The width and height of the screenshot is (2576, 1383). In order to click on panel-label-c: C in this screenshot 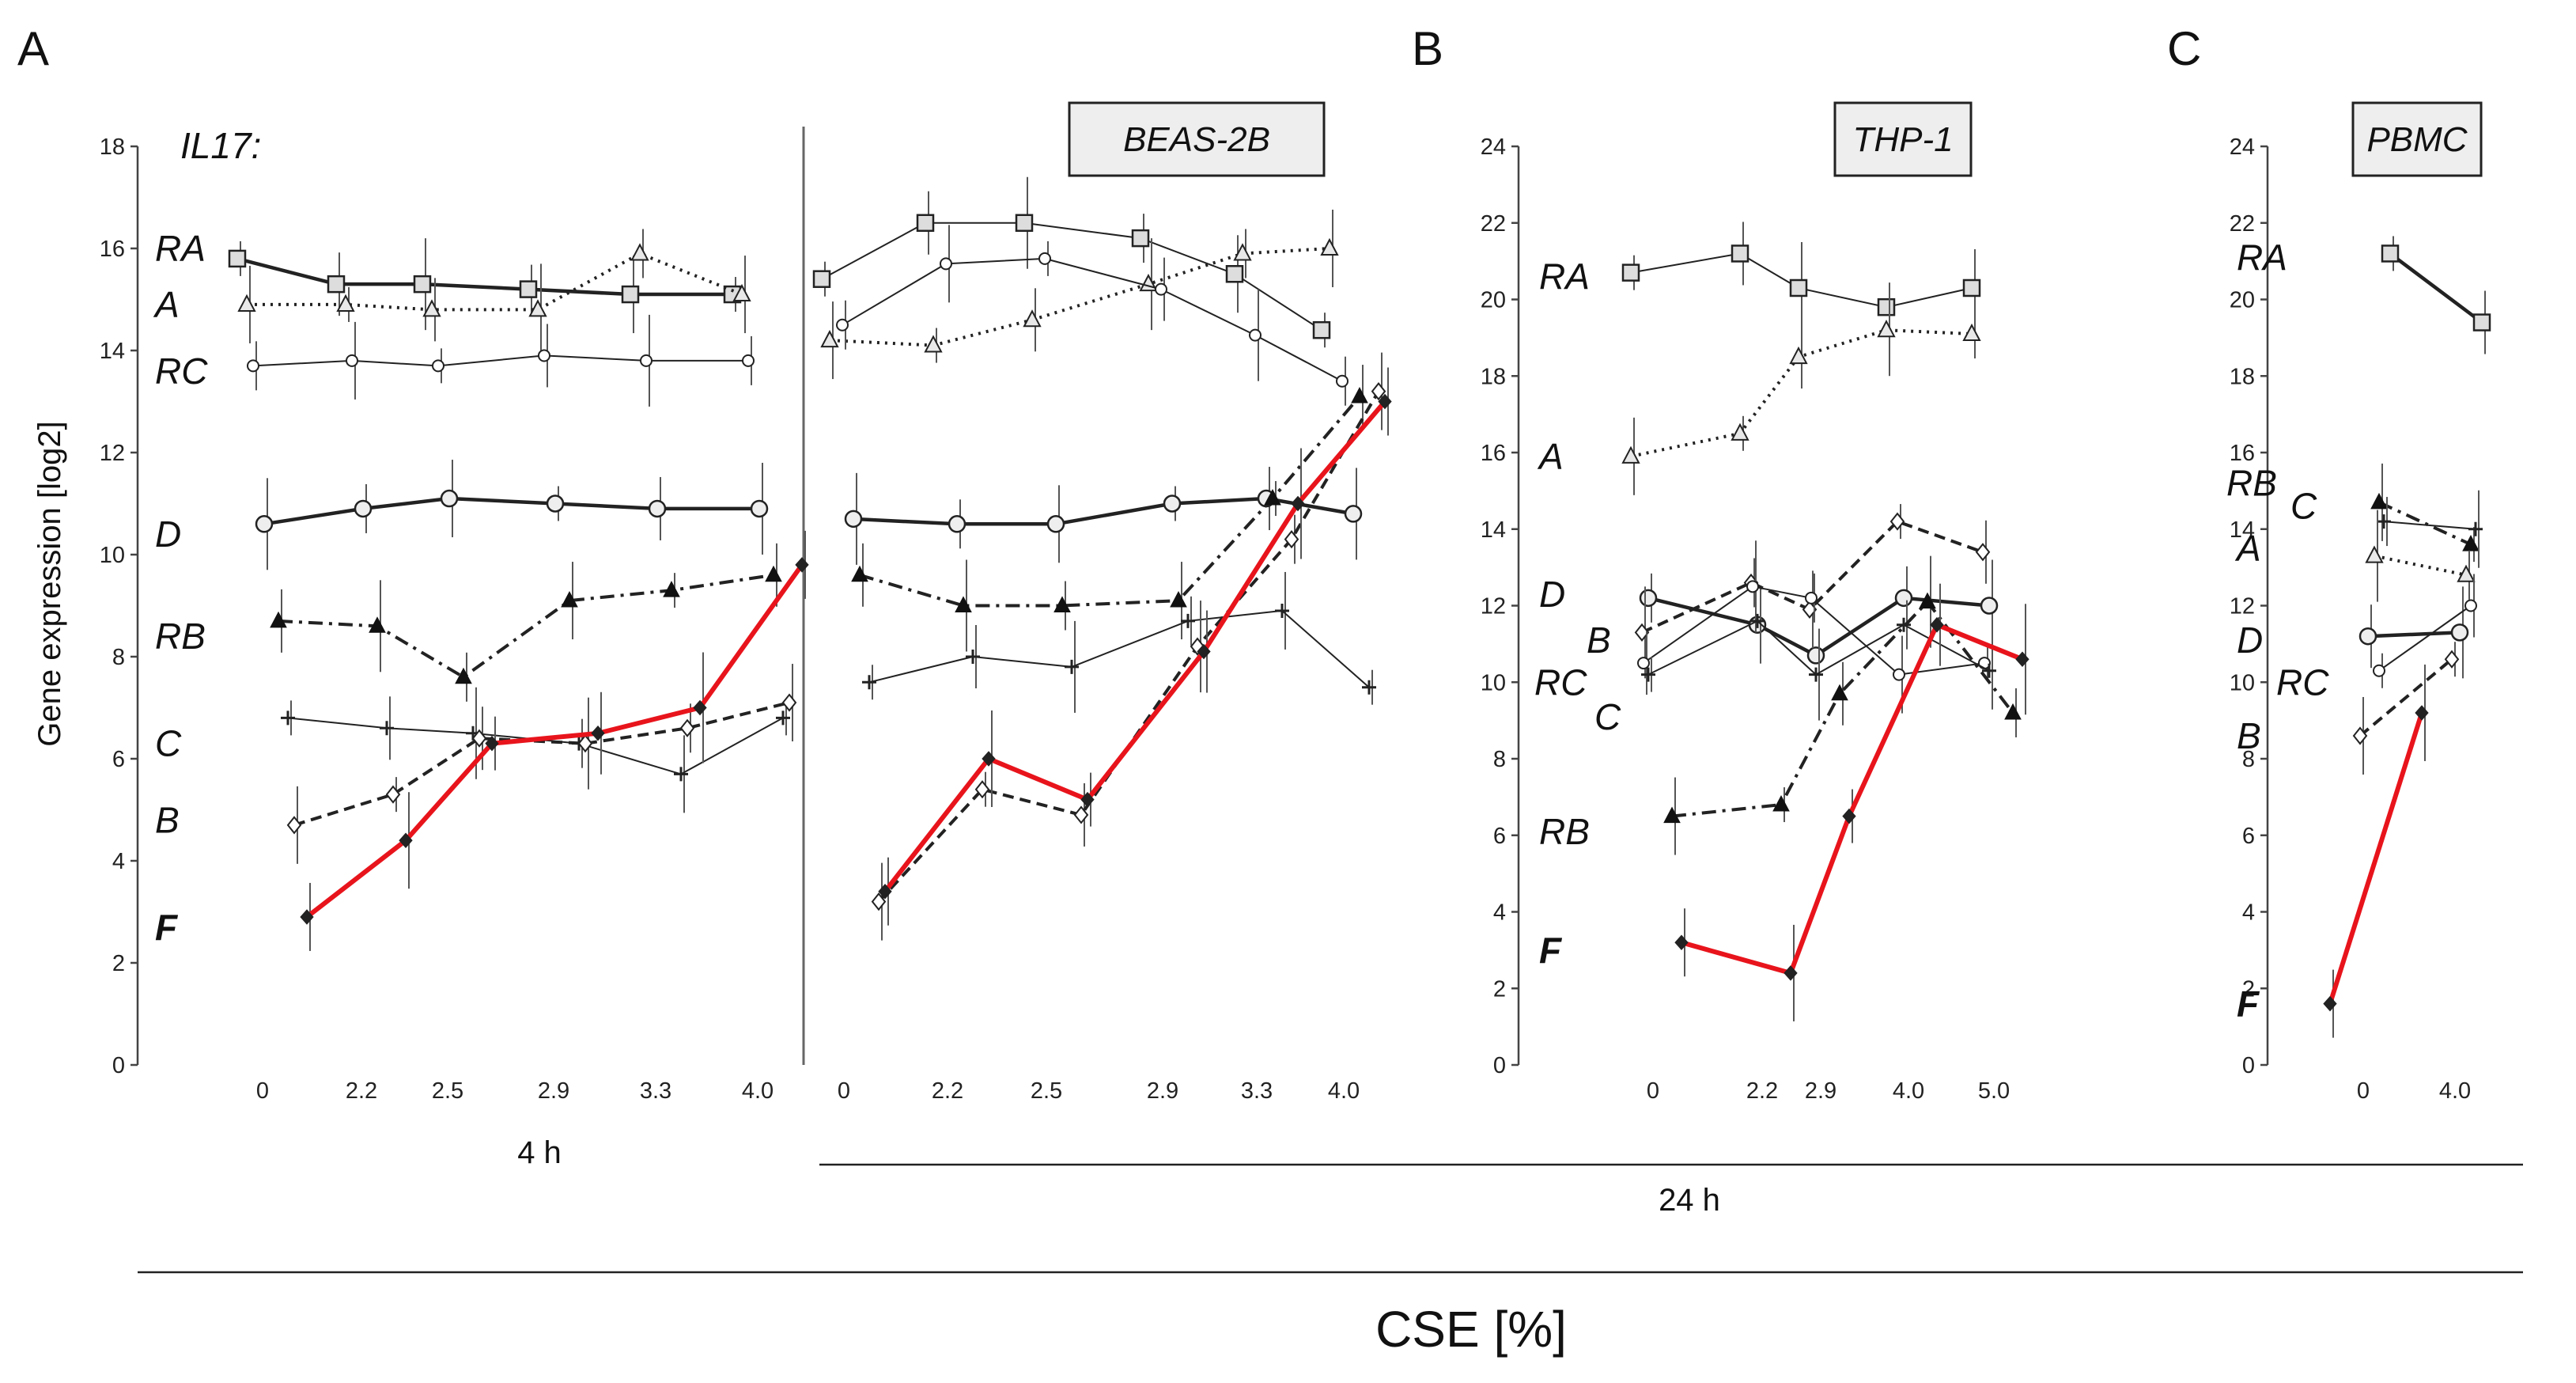, I will do `click(2184, 48)`.